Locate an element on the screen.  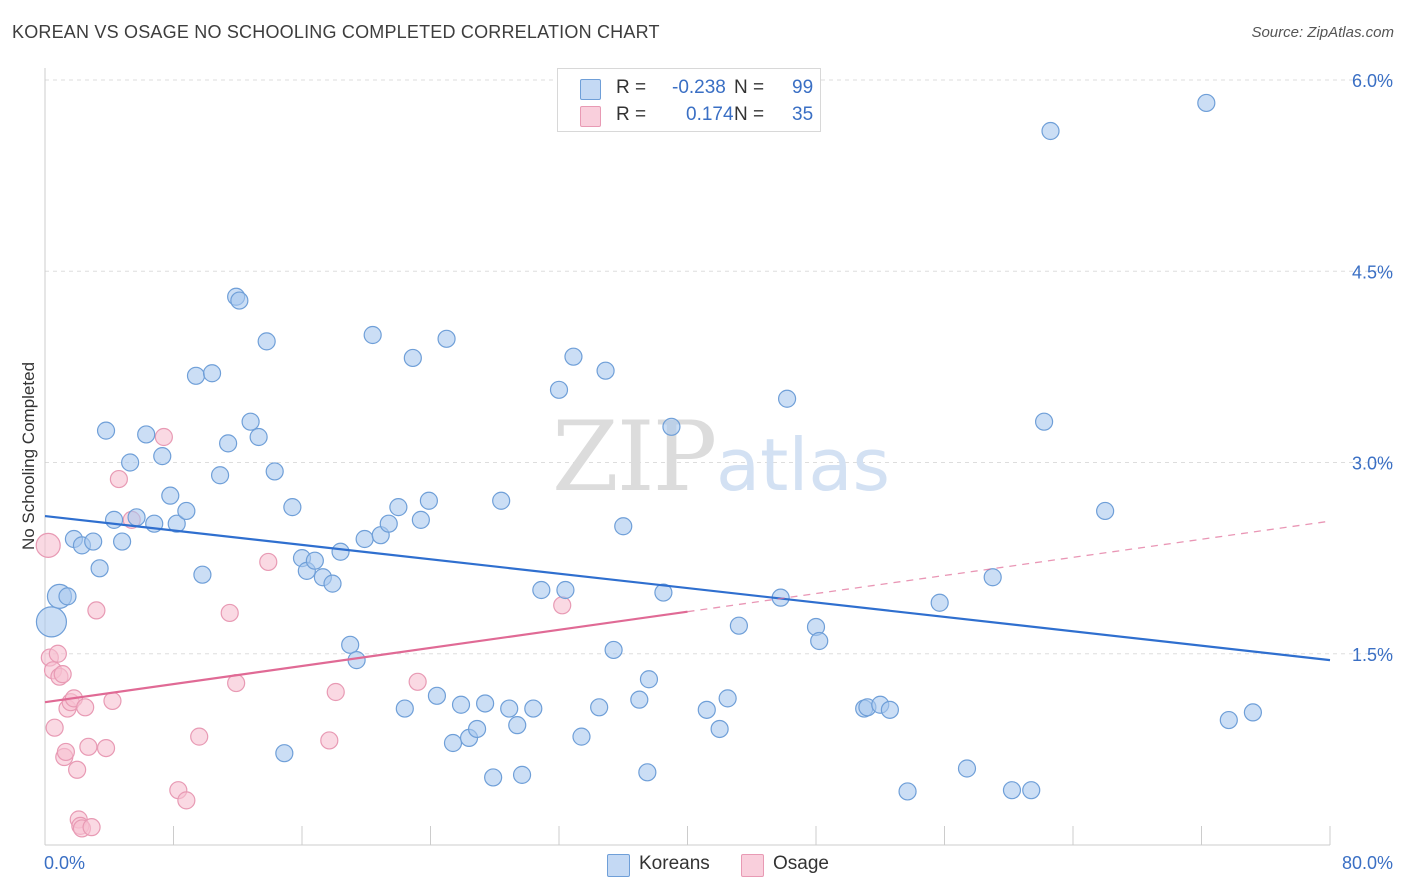
osage-trend-line is located at coordinates (366, 657).